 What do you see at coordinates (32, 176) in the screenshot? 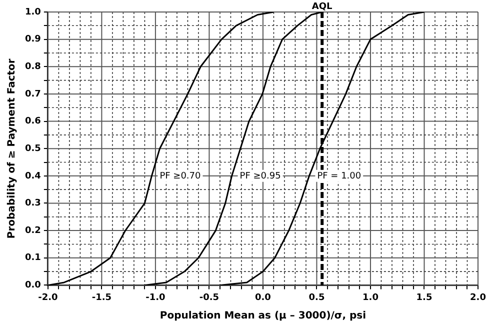
I see `y-tick-label: 0.4` at bounding box center [32, 176].